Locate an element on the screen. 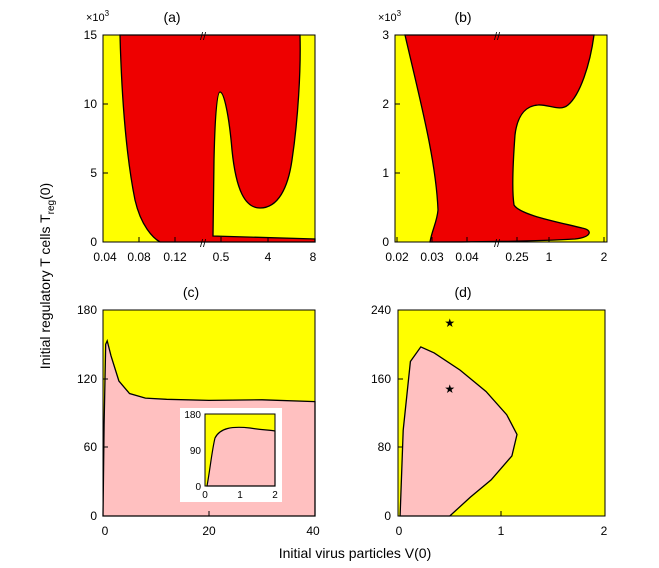 The width and height of the screenshot is (659, 568). panel-c-ytick-1: 60 is located at coordinates (91, 447).